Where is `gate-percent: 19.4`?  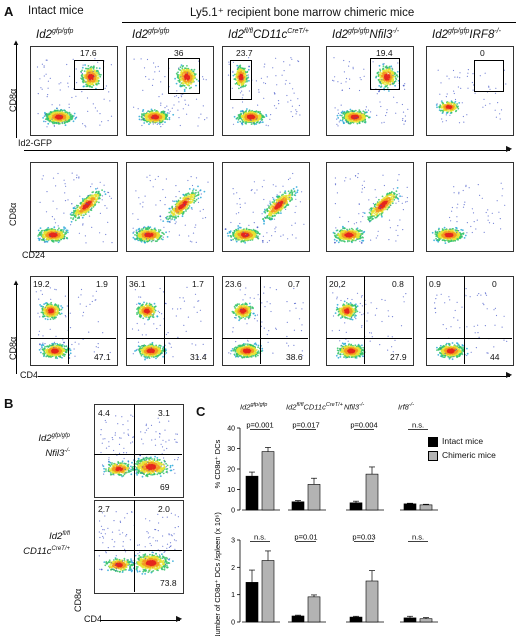 gate-percent: 19.4 is located at coordinates (384, 53).